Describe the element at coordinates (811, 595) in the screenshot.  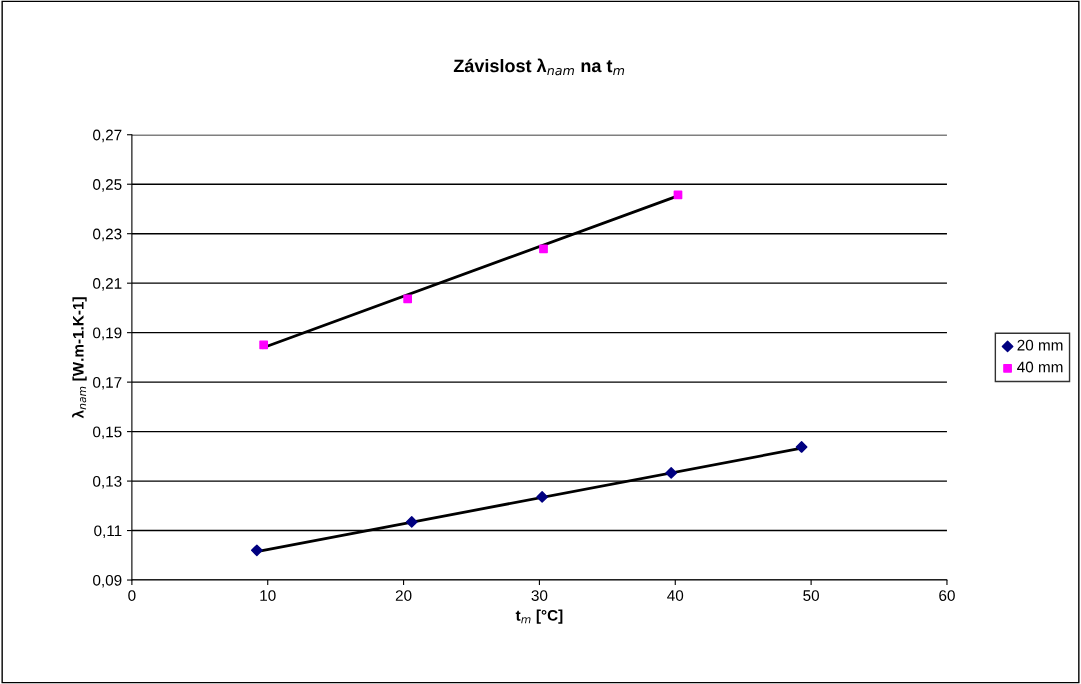
I see `x-tick-label: 50` at that location.